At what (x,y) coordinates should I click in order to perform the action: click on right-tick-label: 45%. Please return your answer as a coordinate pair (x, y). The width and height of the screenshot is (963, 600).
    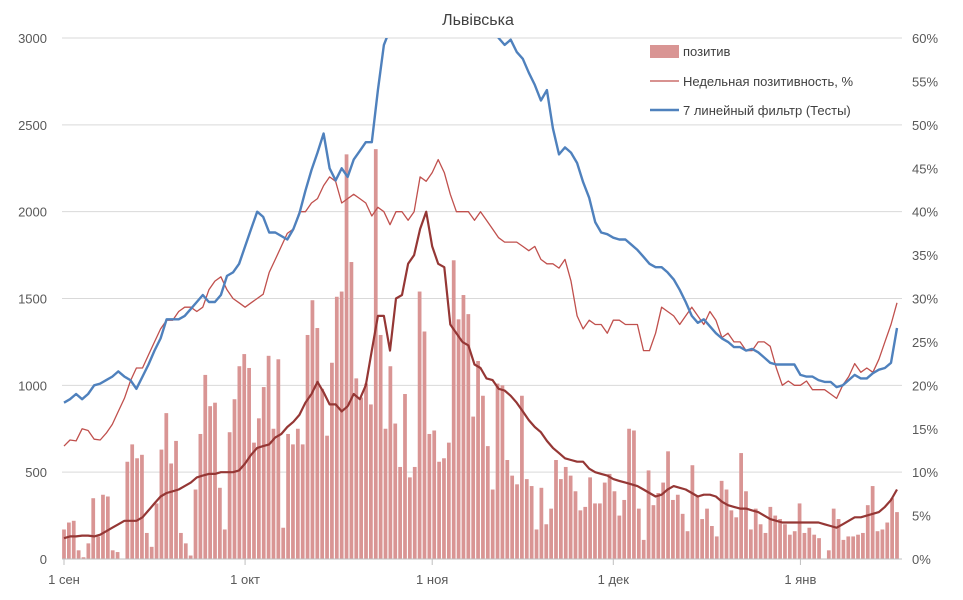
    Looking at the image, I should click on (925, 168).